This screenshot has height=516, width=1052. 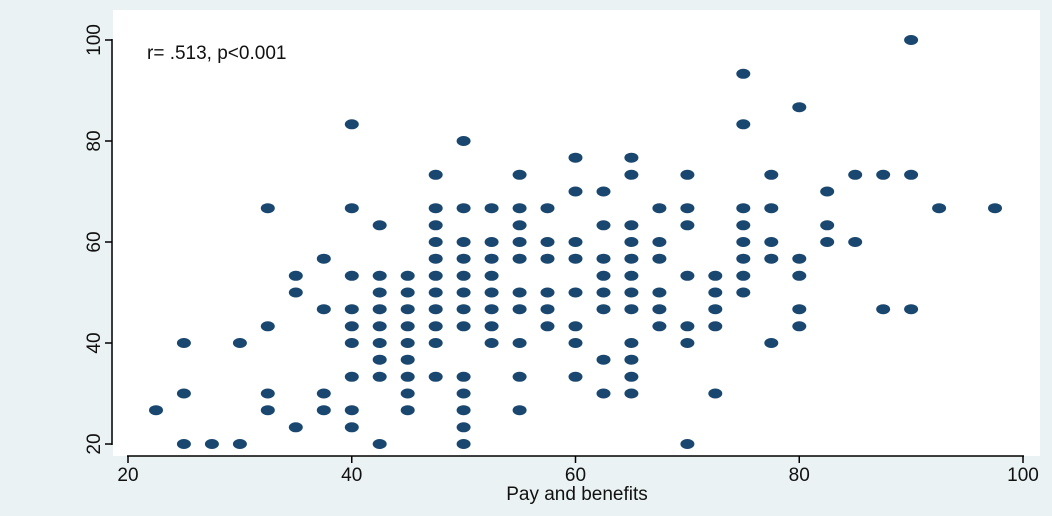 What do you see at coordinates (94, 140) in the screenshot?
I see `y-tick-label: 80` at bounding box center [94, 140].